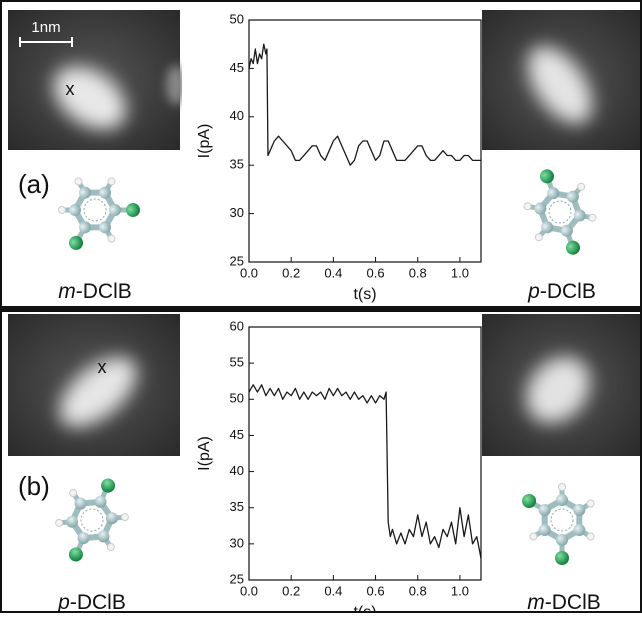 The height and width of the screenshot is (618, 642). What do you see at coordinates (376, 272) in the screenshot?
I see `x-tick-label: 0.6` at bounding box center [376, 272].